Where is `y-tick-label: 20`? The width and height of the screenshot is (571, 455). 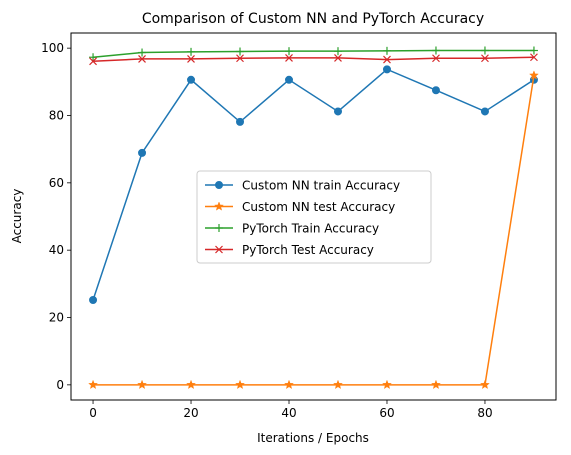 y-tick-label: 20 is located at coordinates (56, 318).